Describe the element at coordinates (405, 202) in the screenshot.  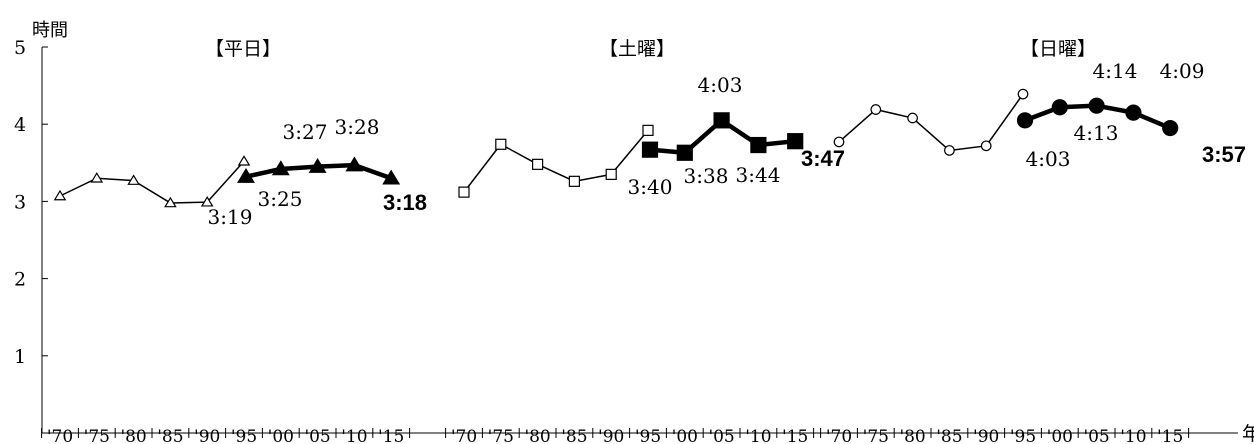
I see `data-label: 3:18` at that location.